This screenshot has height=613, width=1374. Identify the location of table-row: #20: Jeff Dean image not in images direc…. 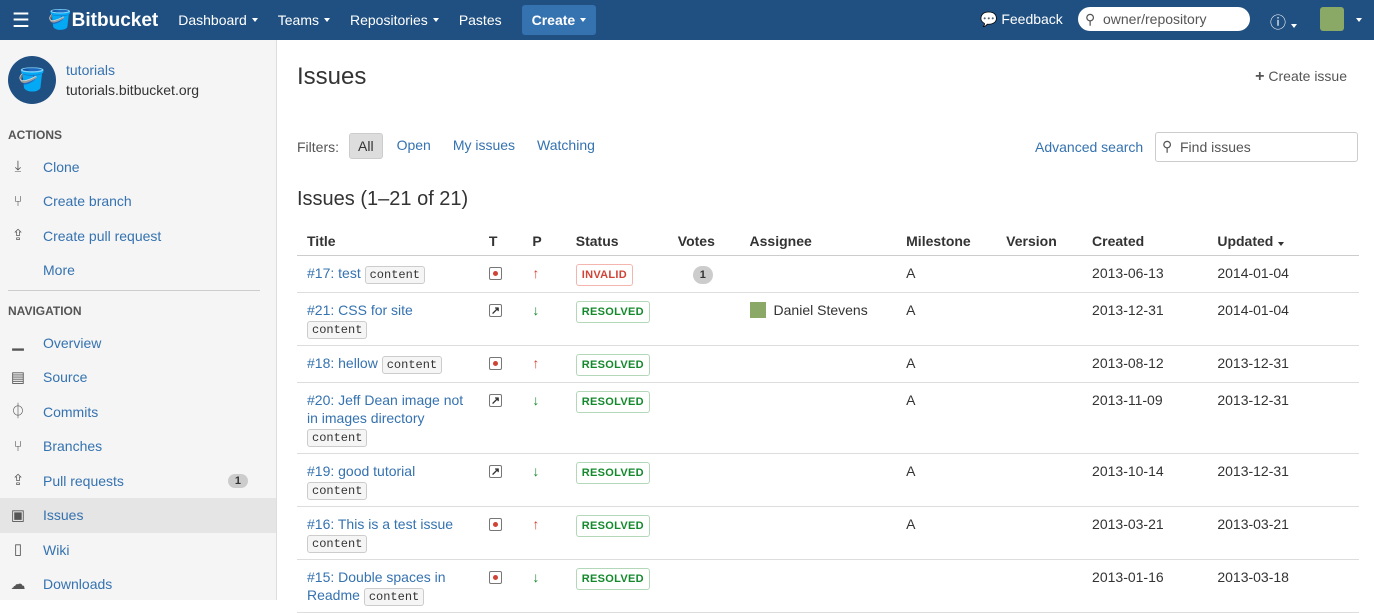
(828, 418).